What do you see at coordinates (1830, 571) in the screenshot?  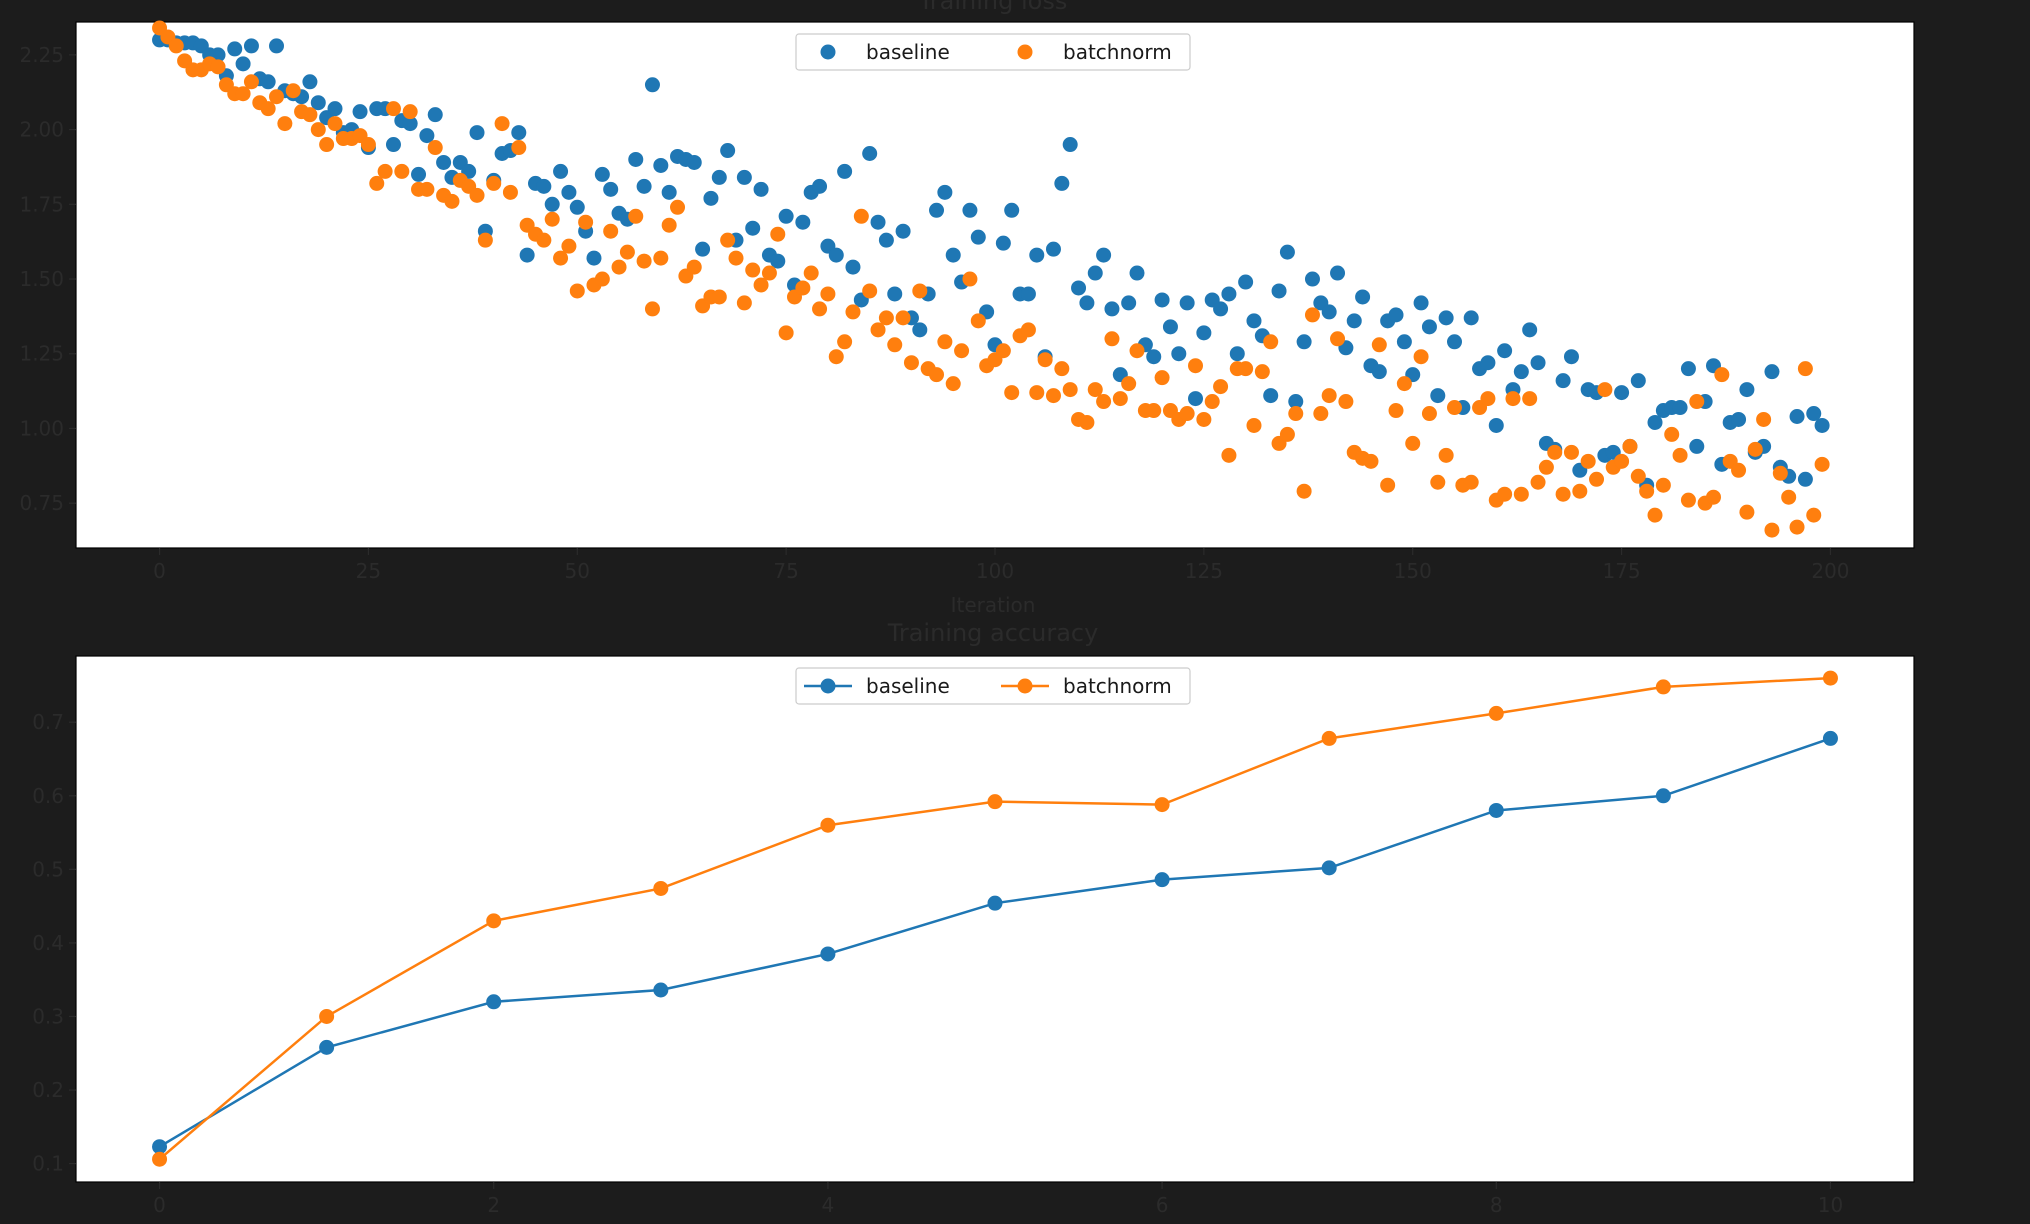 I see `loss-x-tick-label: 200` at bounding box center [1830, 571].